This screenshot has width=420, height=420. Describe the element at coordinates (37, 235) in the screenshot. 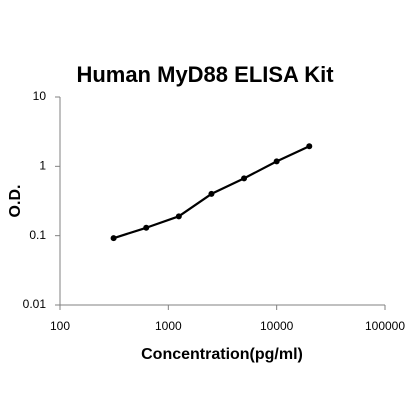

I see `y-tick-label: 0.1` at that location.